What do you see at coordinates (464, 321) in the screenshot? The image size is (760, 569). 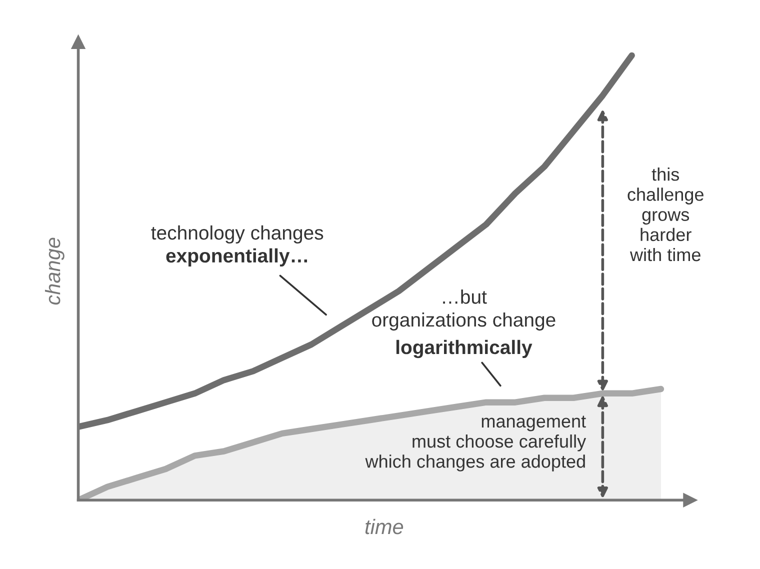 I see `annotation: organizations change` at bounding box center [464, 321].